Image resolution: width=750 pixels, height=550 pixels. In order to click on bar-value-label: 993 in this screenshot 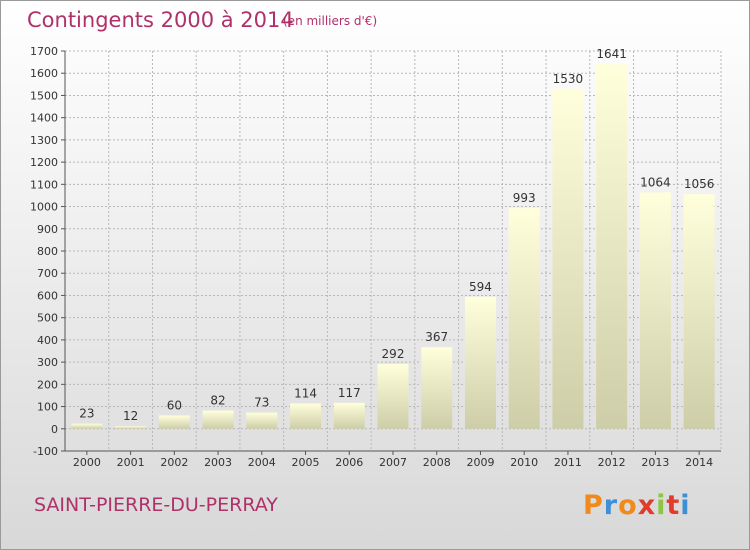, I will do `click(524, 198)`.